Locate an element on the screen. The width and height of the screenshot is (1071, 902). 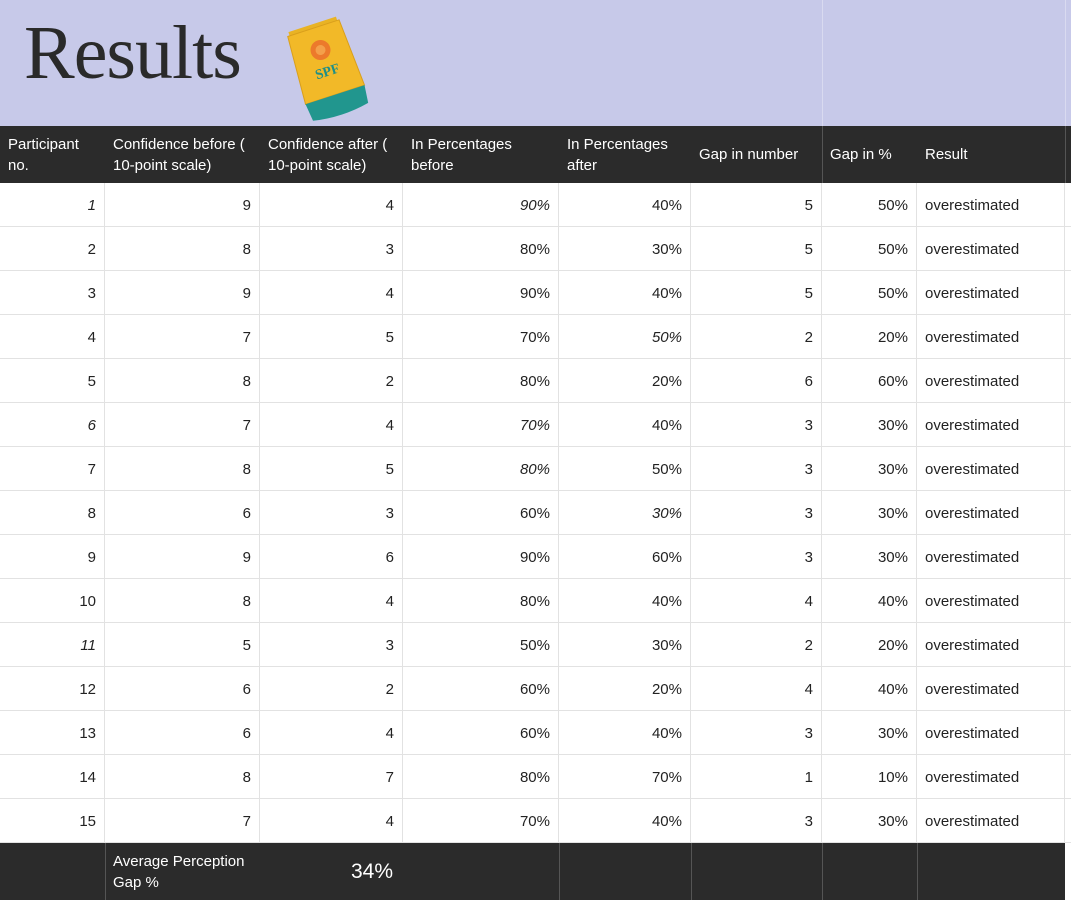
header-row is located at coordinates (535, 154).